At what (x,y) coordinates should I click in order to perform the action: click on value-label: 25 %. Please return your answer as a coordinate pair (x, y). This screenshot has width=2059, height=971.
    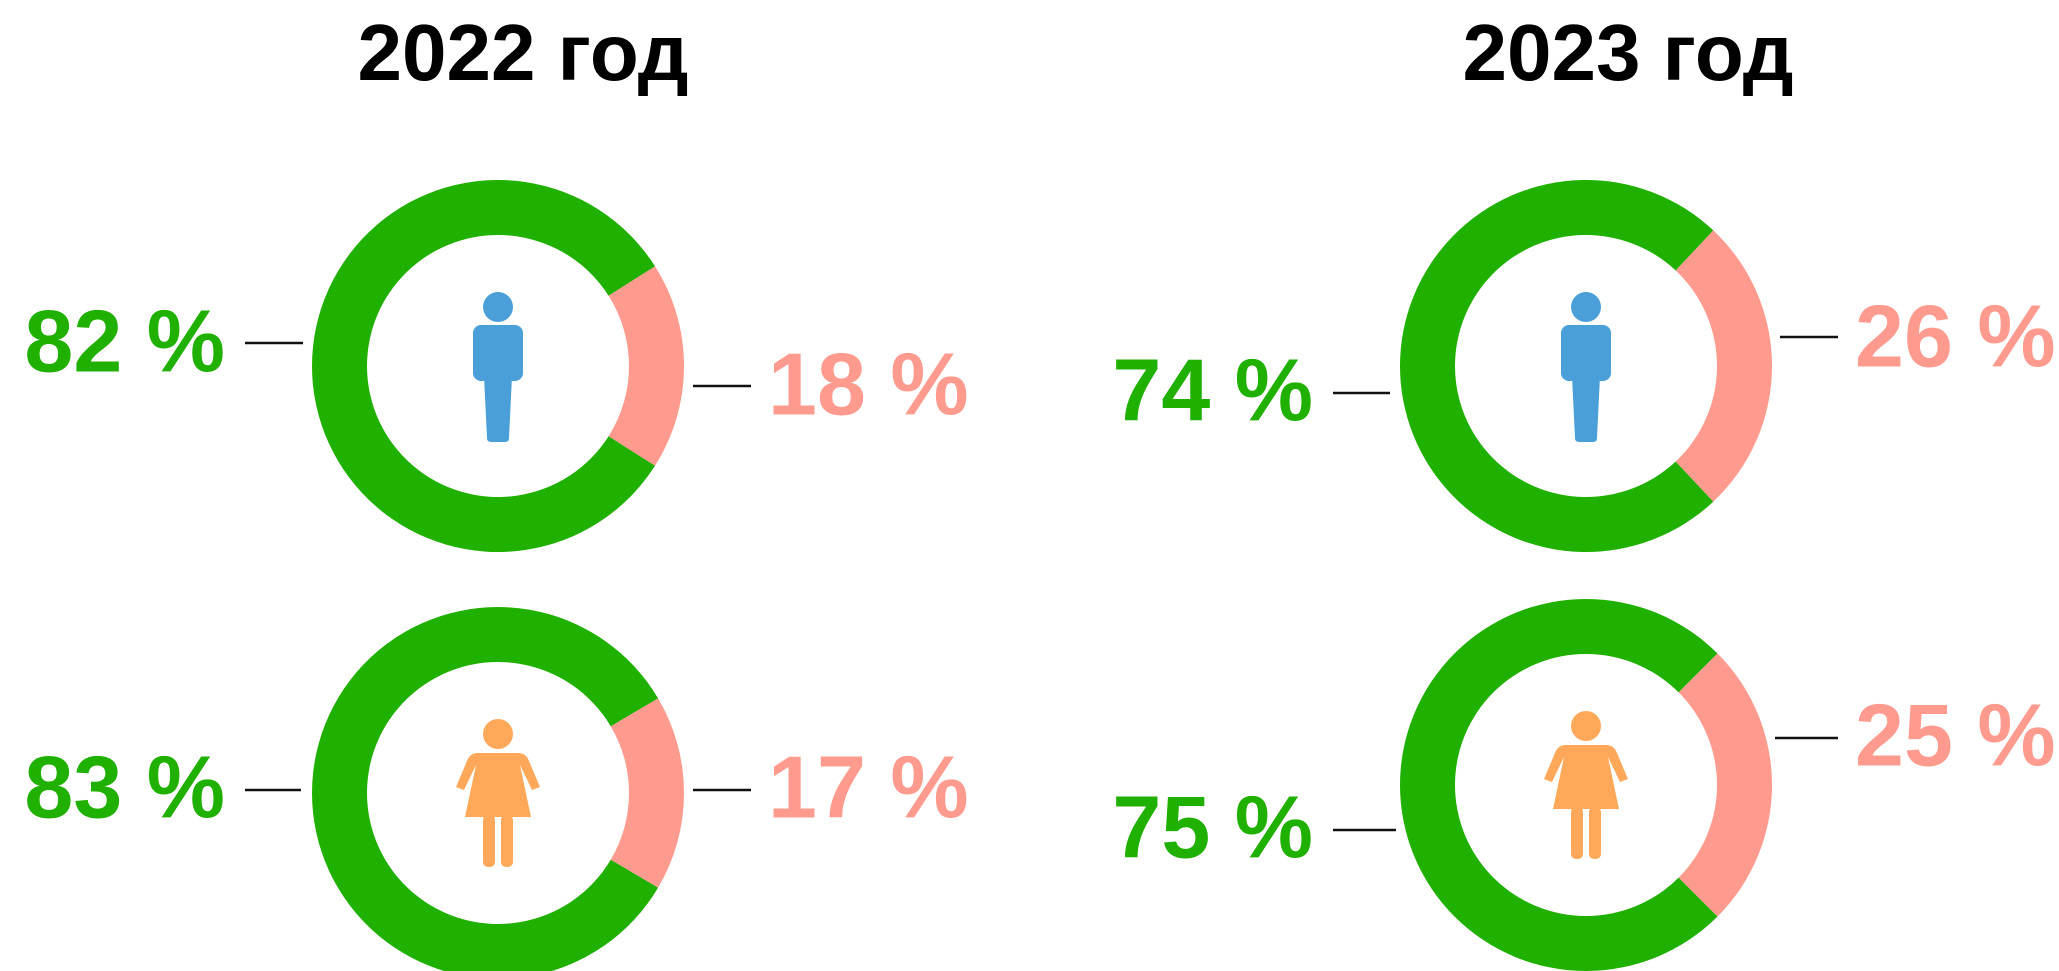
    Looking at the image, I should click on (1955, 734).